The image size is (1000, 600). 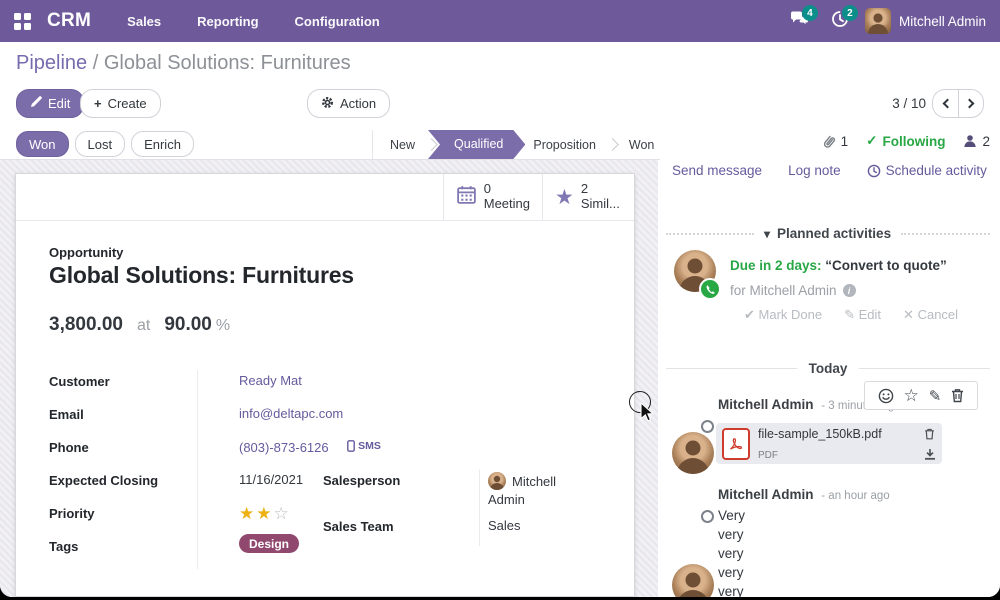 What do you see at coordinates (79, 381) in the screenshot?
I see `customer-label: Customer` at bounding box center [79, 381].